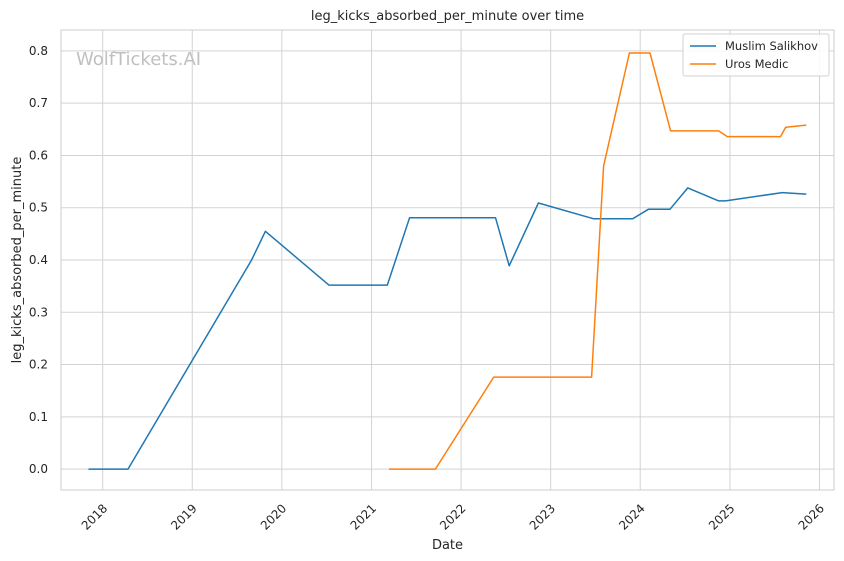  I want to click on legend: Muslim Salikhov Uros Medic, so click(756, 55).